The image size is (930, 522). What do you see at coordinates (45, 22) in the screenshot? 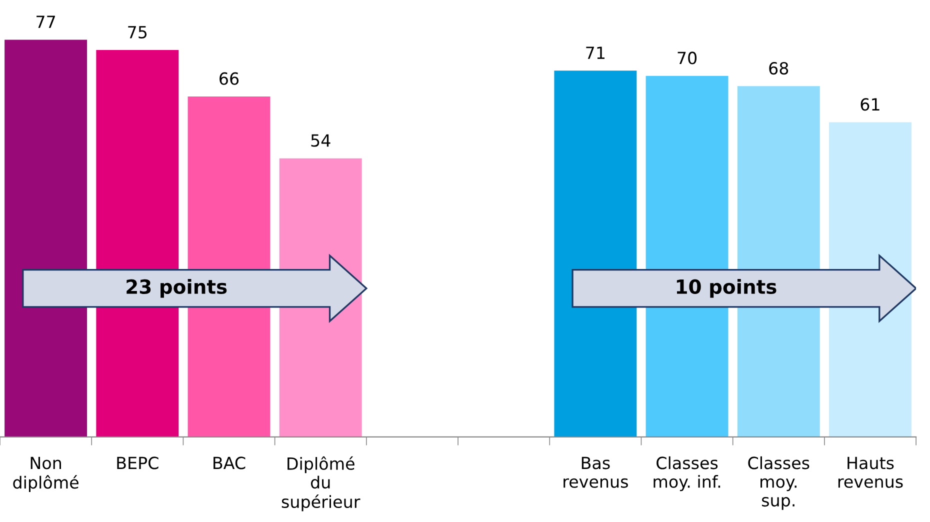
I see `data-label: 77` at bounding box center [45, 22].